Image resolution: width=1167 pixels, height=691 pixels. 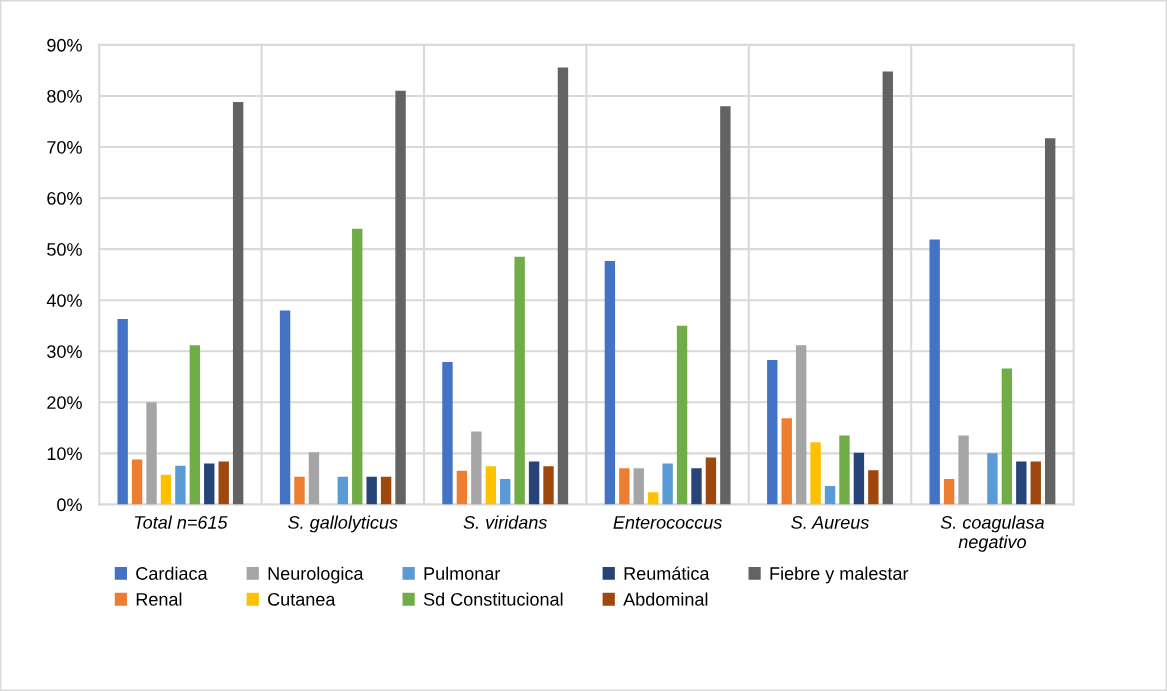 I want to click on legend-label: Fiebre y malestar, so click(x=839, y=575).